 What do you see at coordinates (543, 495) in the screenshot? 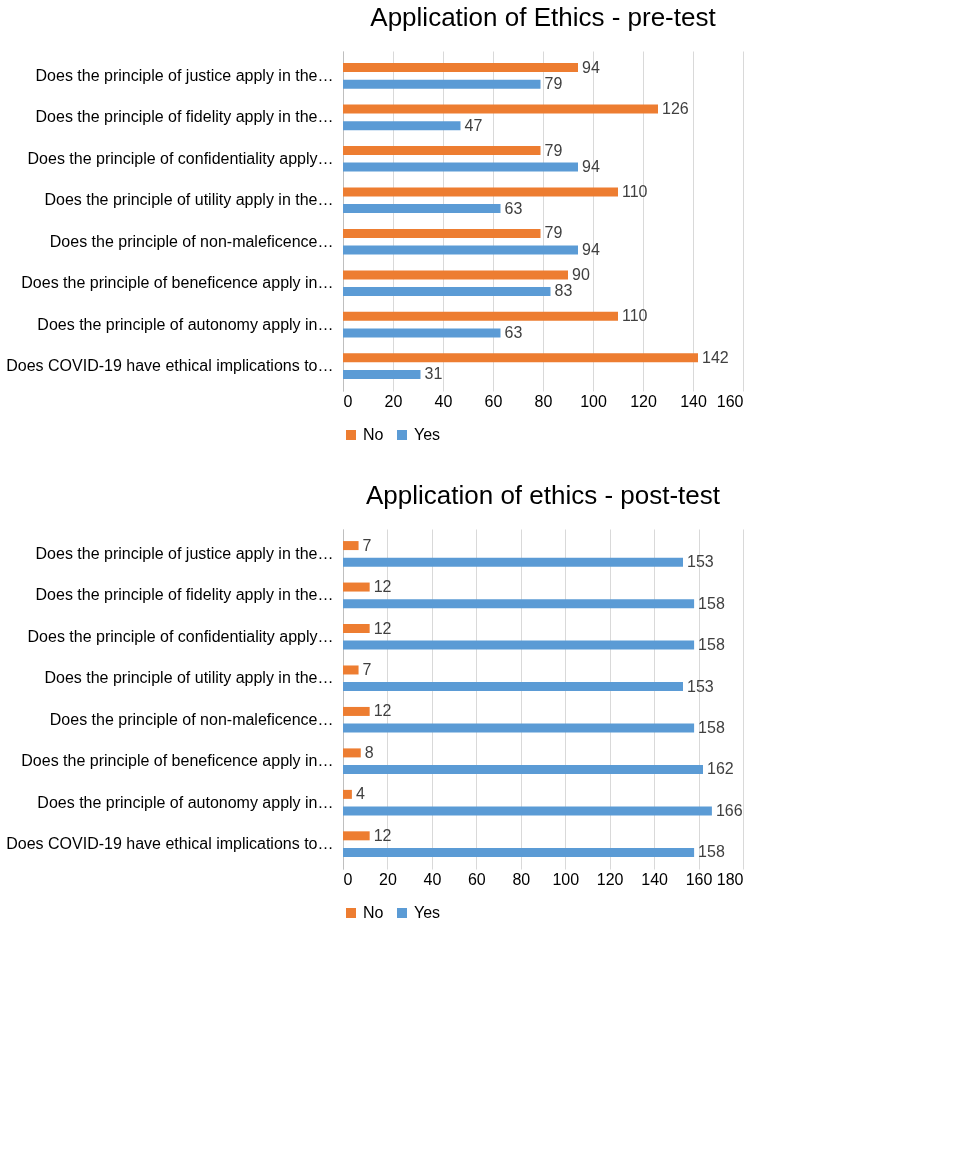
I see `chart-title: Application of ethics - post-test` at bounding box center [543, 495].